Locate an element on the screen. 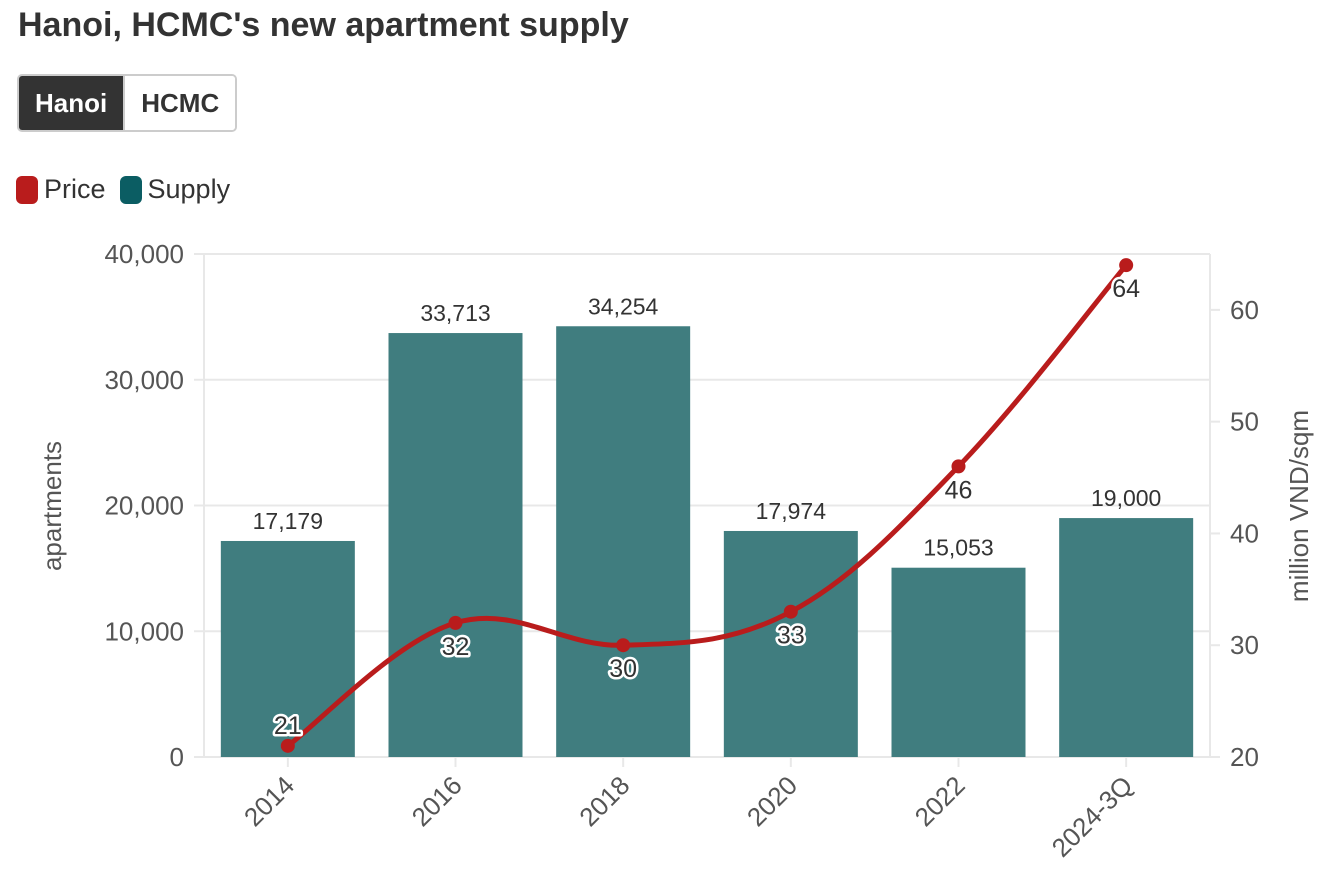  bar-data-label: 15,053 is located at coordinates (958, 548).